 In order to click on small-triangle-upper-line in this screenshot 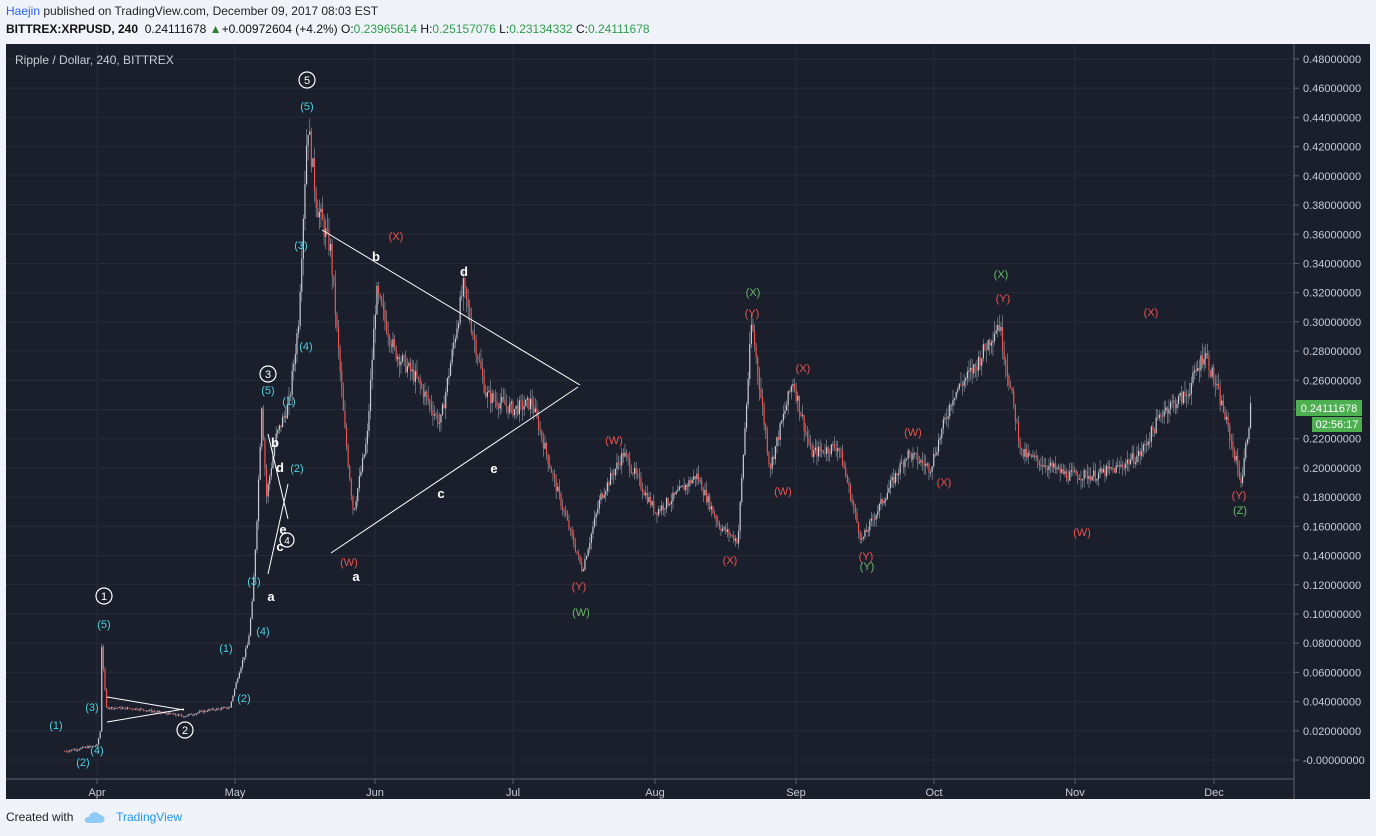, I will do `click(145, 703)`.